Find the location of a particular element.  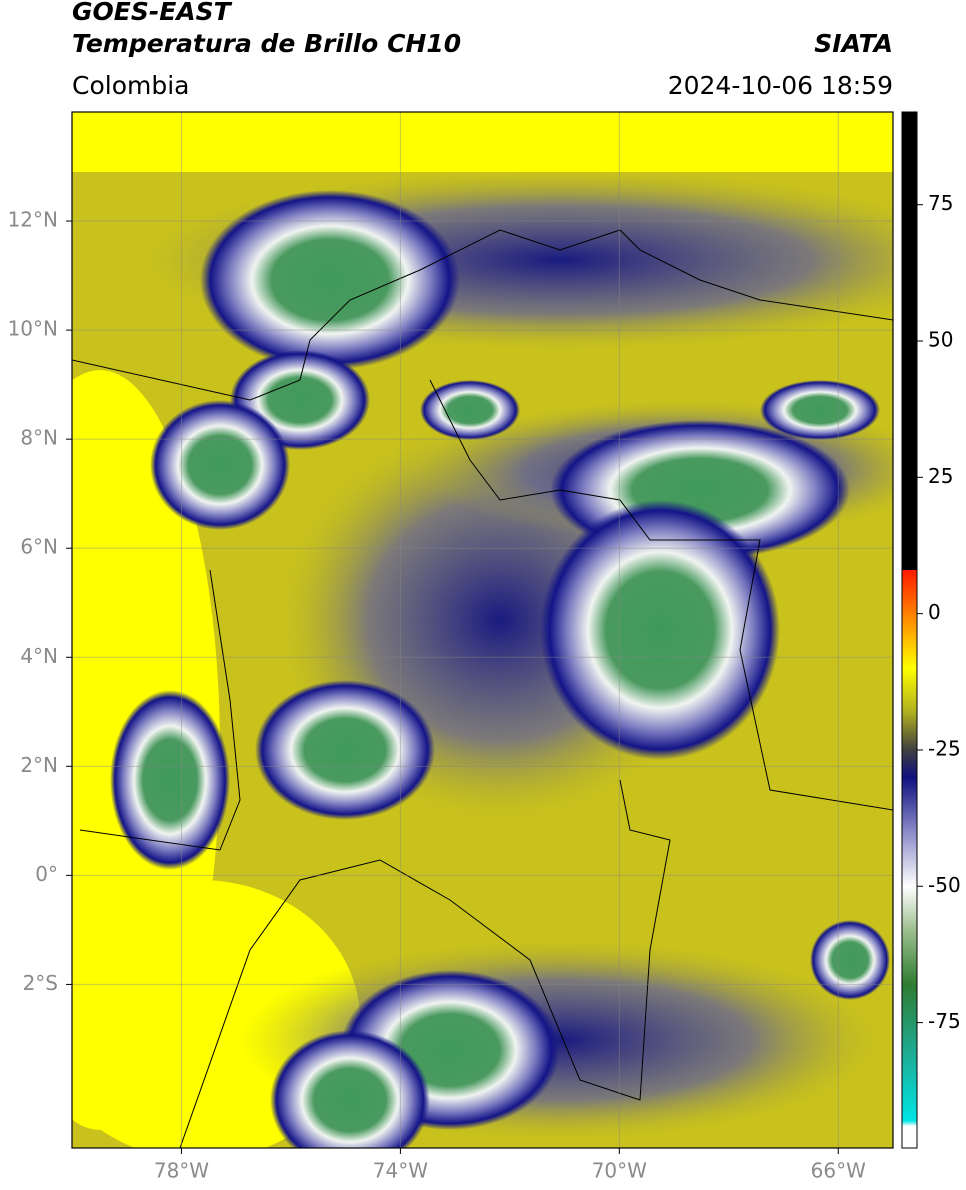

y-tick-label: 12°N is located at coordinates (33, 220).